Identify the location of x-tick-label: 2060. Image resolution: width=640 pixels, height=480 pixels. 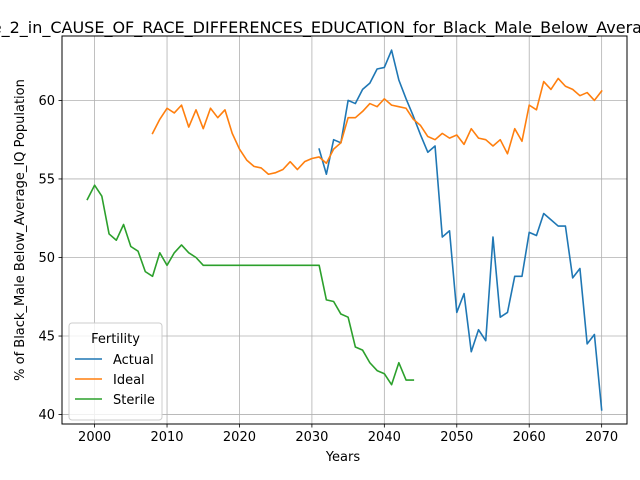
(529, 437).